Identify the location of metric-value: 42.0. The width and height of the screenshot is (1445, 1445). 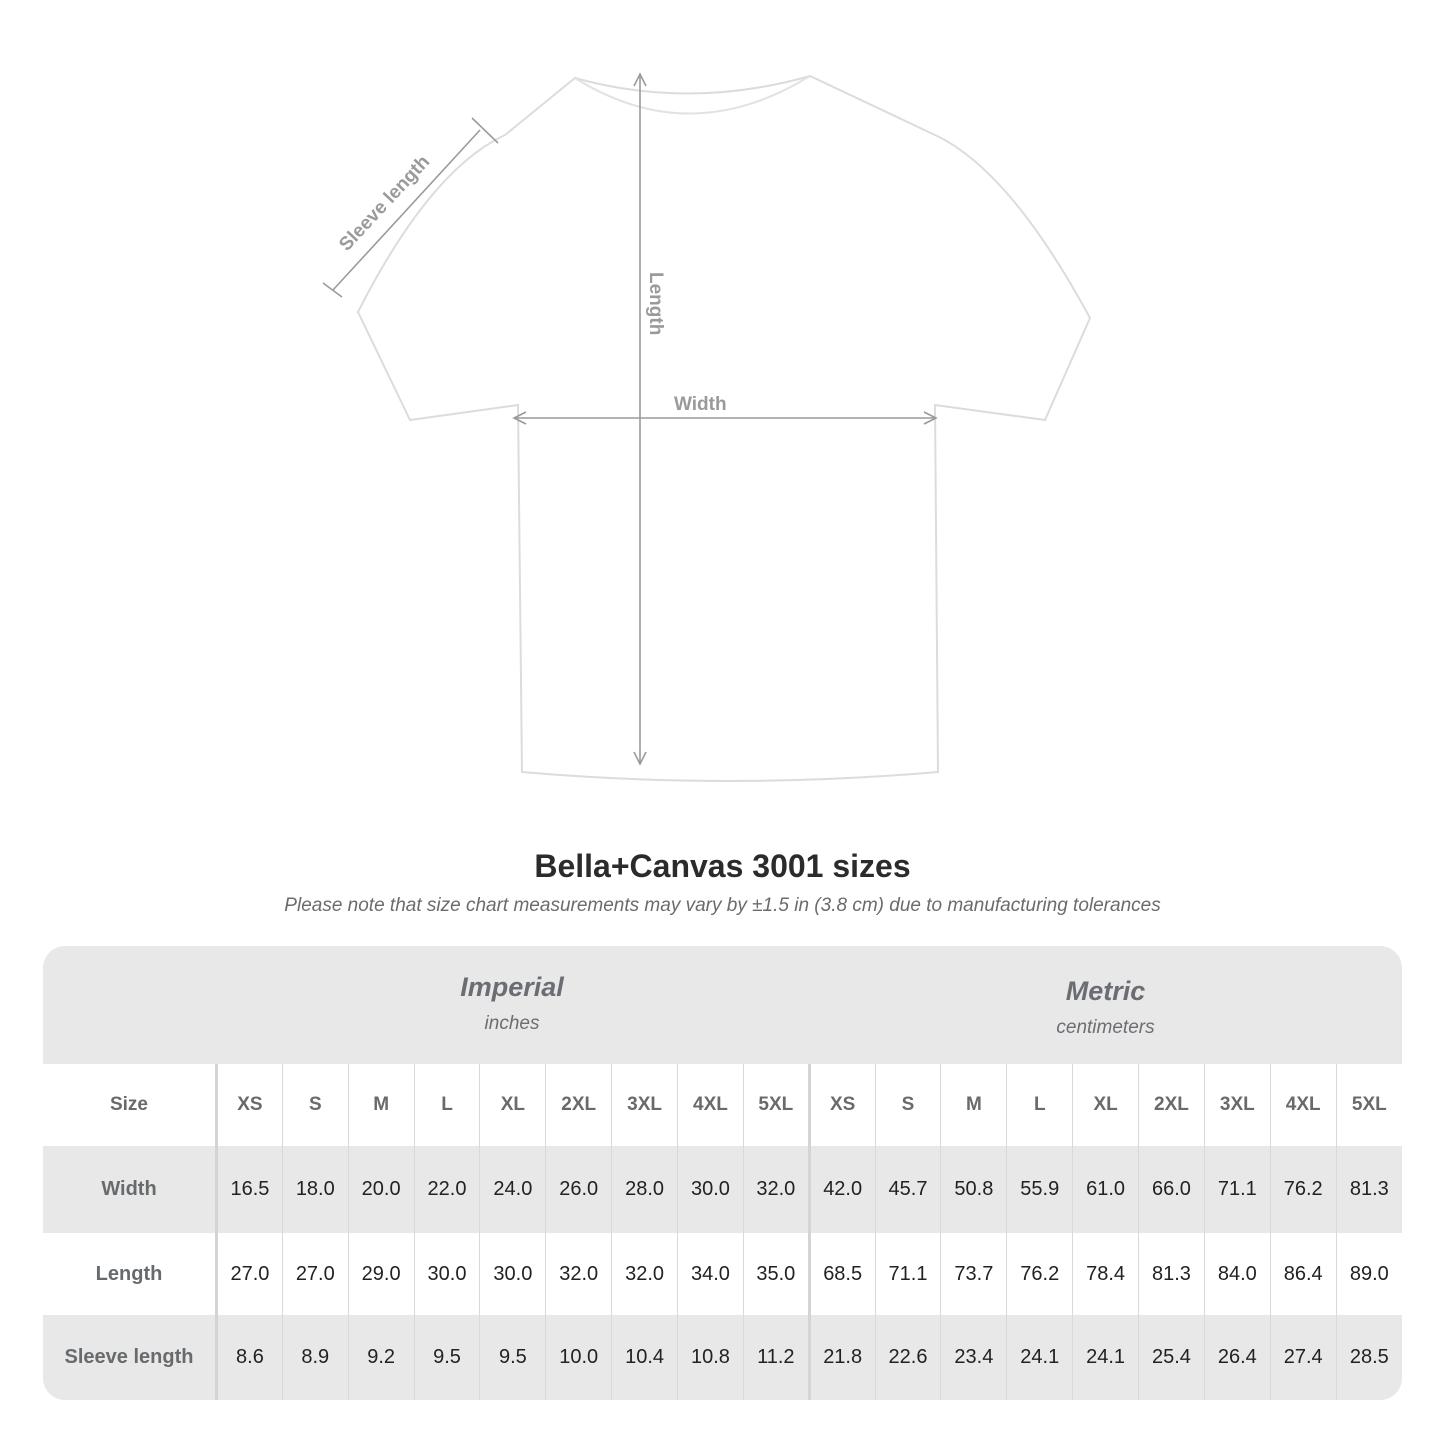
(841, 1189).